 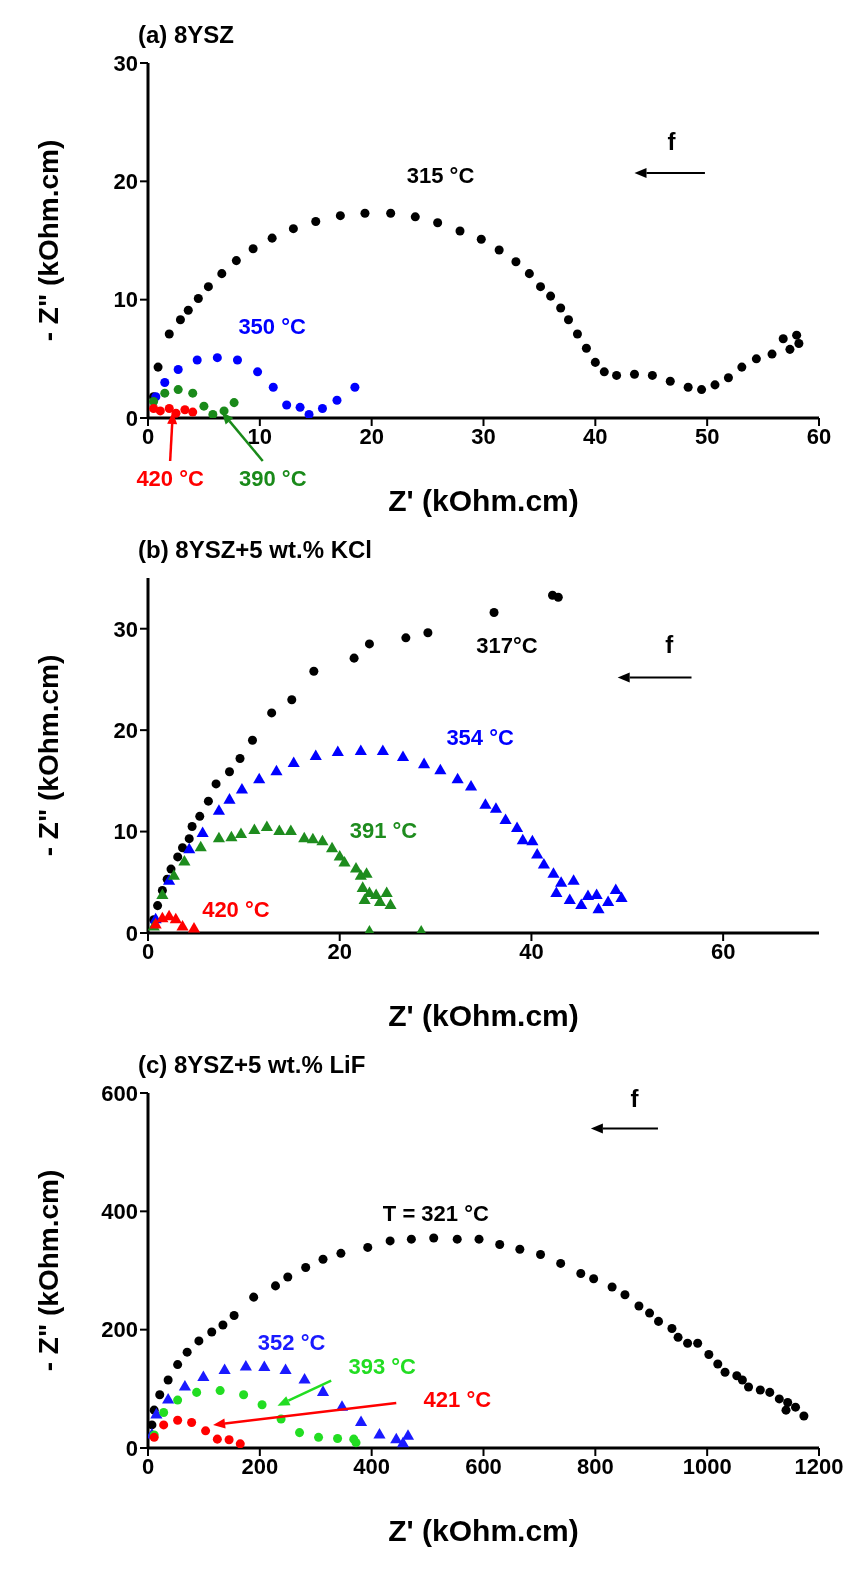 I want to click on y-tick-label: 20, so click(x=125, y=182).